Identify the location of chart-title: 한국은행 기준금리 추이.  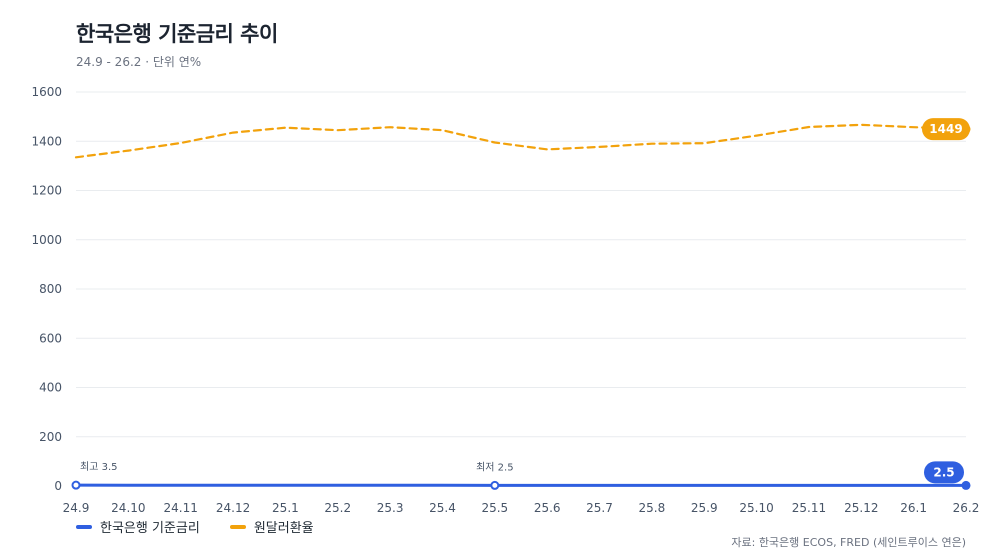
(177, 34).